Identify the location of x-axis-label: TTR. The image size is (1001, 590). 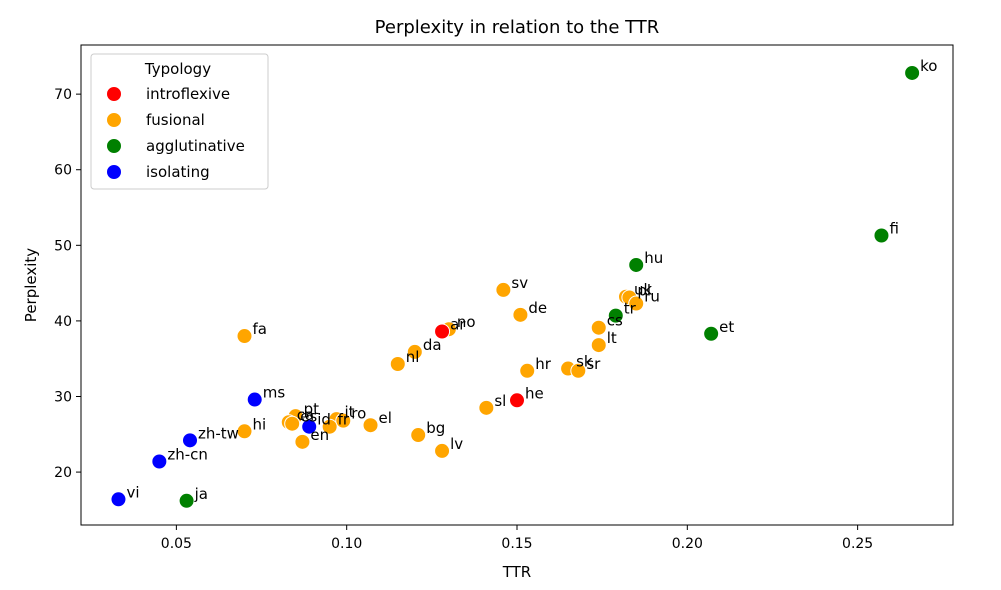
(516, 572).